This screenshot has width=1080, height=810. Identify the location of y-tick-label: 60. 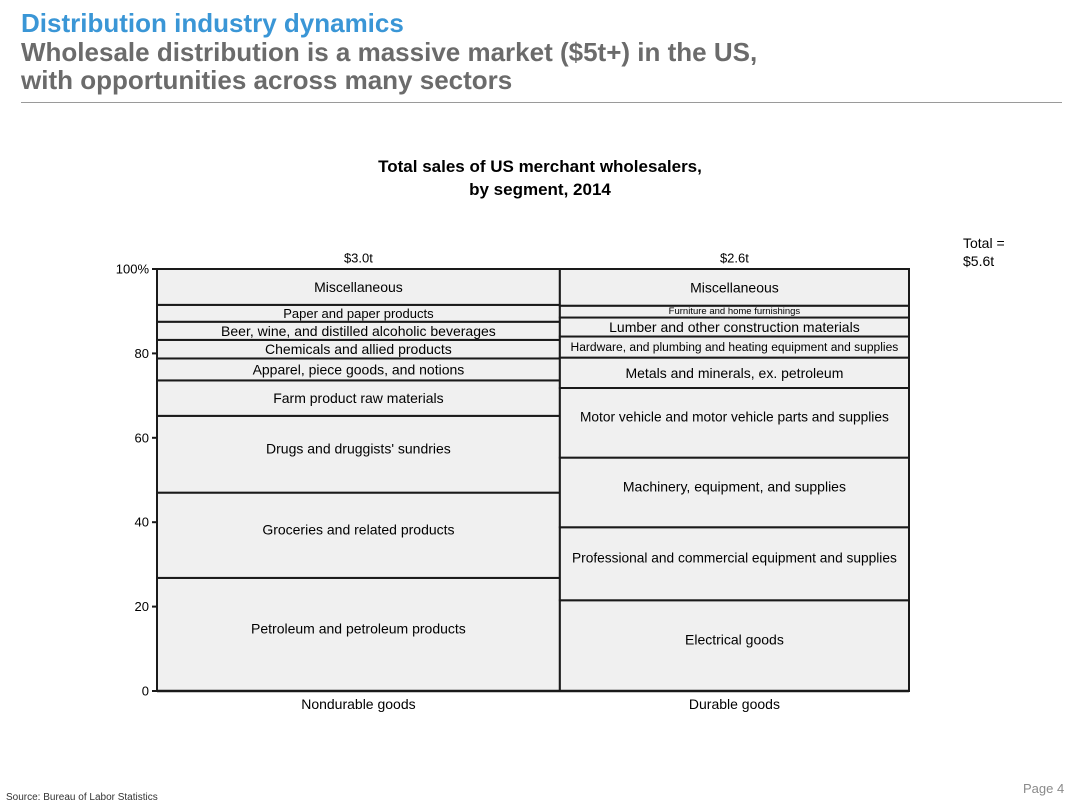
(142, 437).